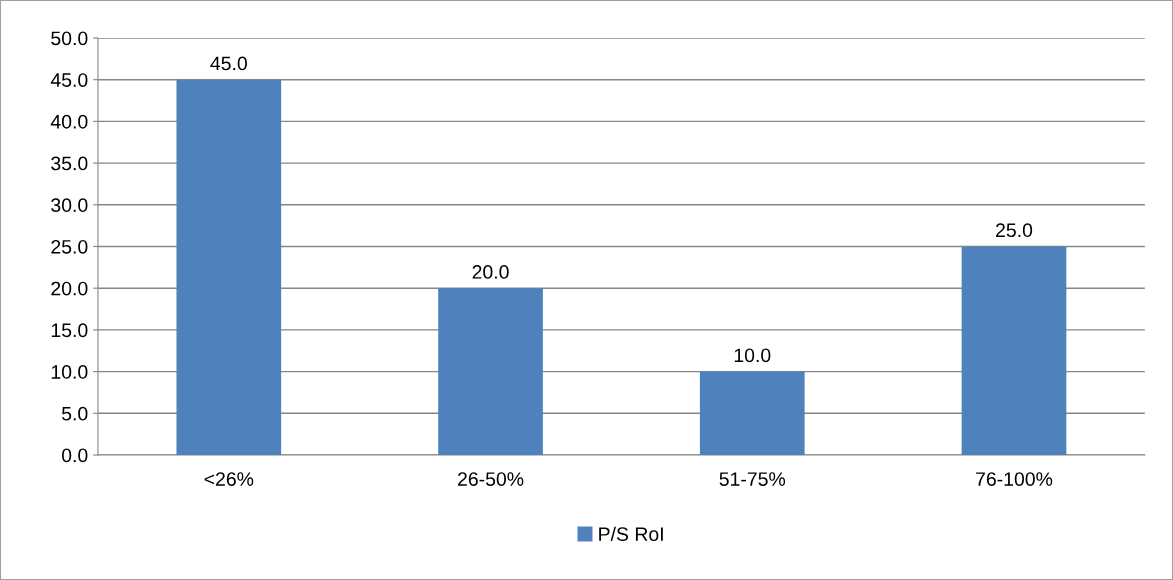  Describe the element at coordinates (69, 121) in the screenshot. I see `y-tick-label: 40.0` at that location.